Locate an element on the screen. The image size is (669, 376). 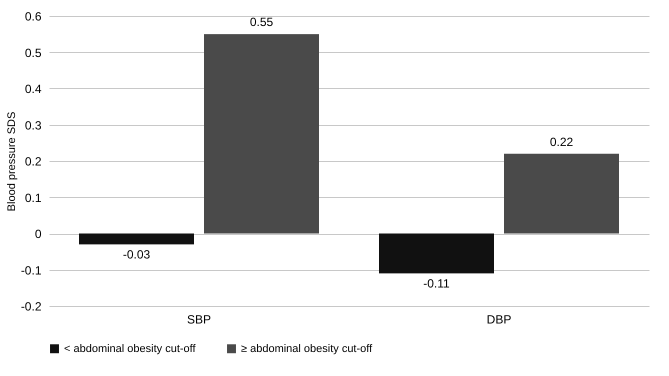
y-tick-label: 0.3 is located at coordinates (33, 125).